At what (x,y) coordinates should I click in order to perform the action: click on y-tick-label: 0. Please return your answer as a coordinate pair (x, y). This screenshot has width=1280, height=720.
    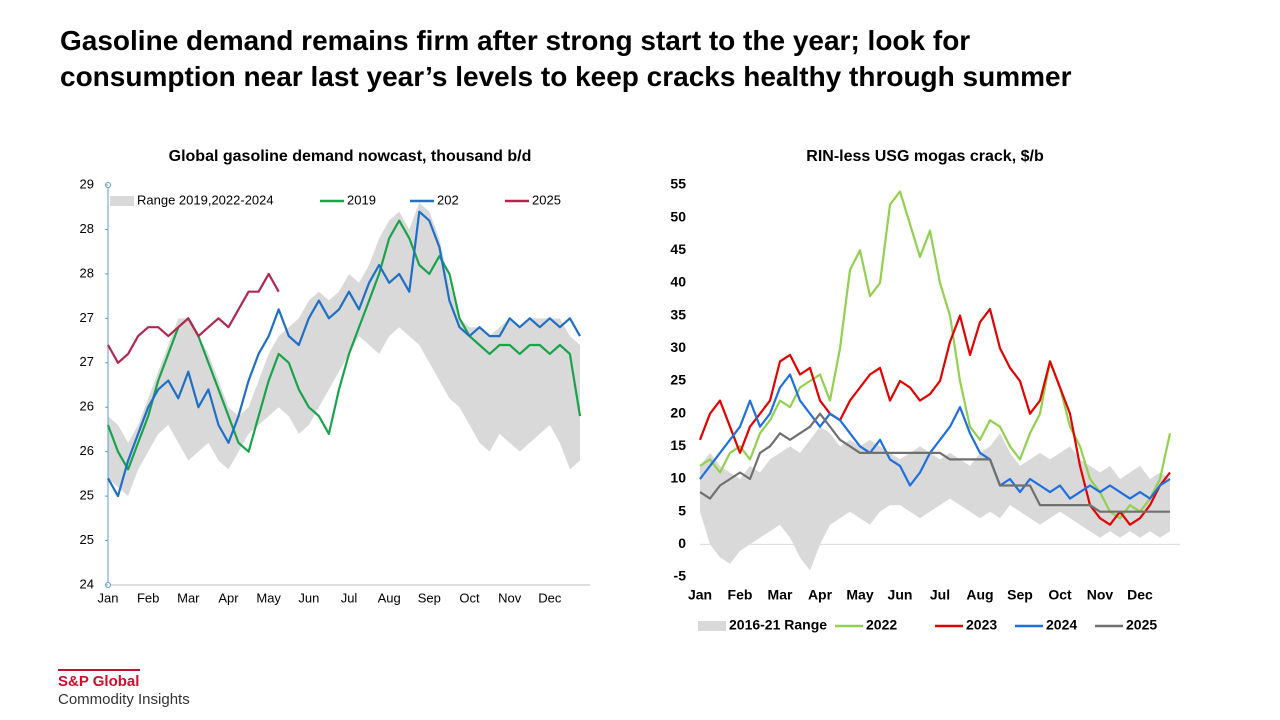
    Looking at the image, I should click on (682, 543).